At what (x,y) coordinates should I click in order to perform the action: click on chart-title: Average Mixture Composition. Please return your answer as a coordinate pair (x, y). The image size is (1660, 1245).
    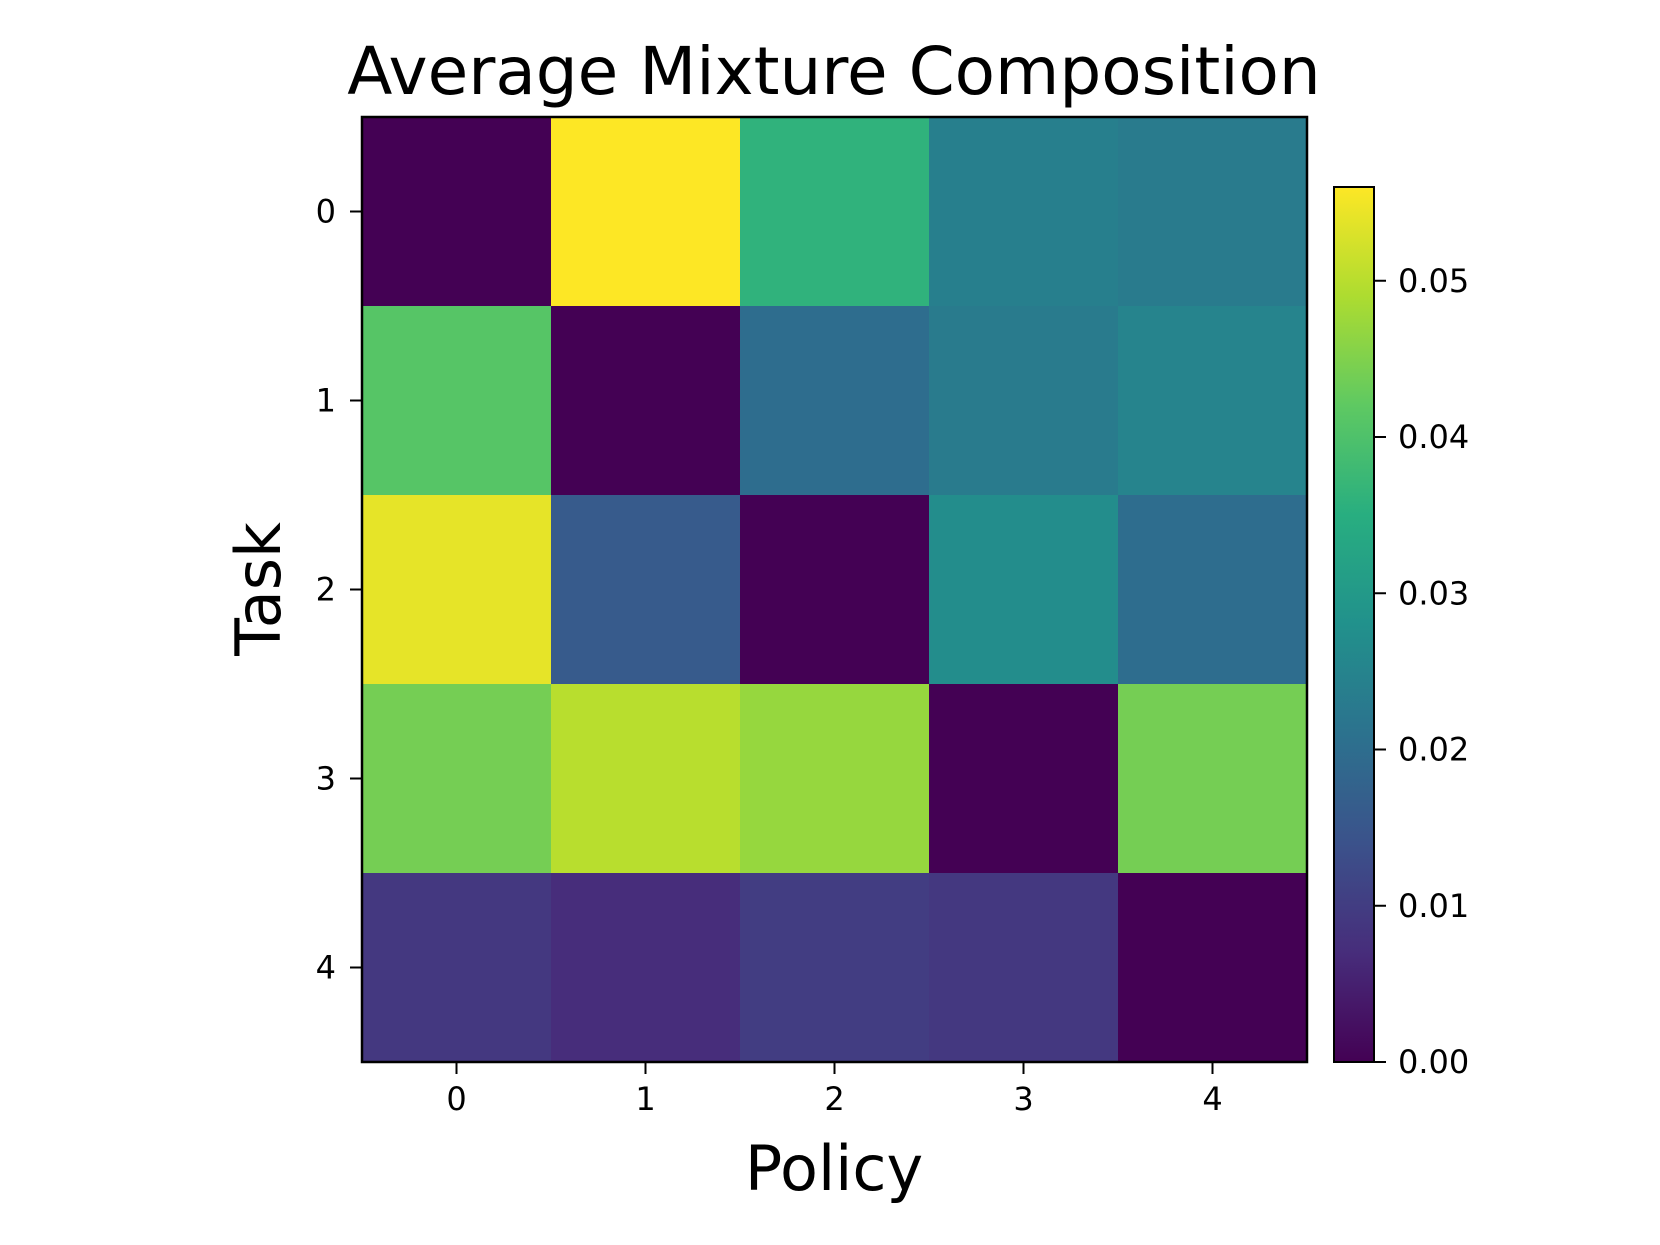
    Looking at the image, I should click on (834, 71).